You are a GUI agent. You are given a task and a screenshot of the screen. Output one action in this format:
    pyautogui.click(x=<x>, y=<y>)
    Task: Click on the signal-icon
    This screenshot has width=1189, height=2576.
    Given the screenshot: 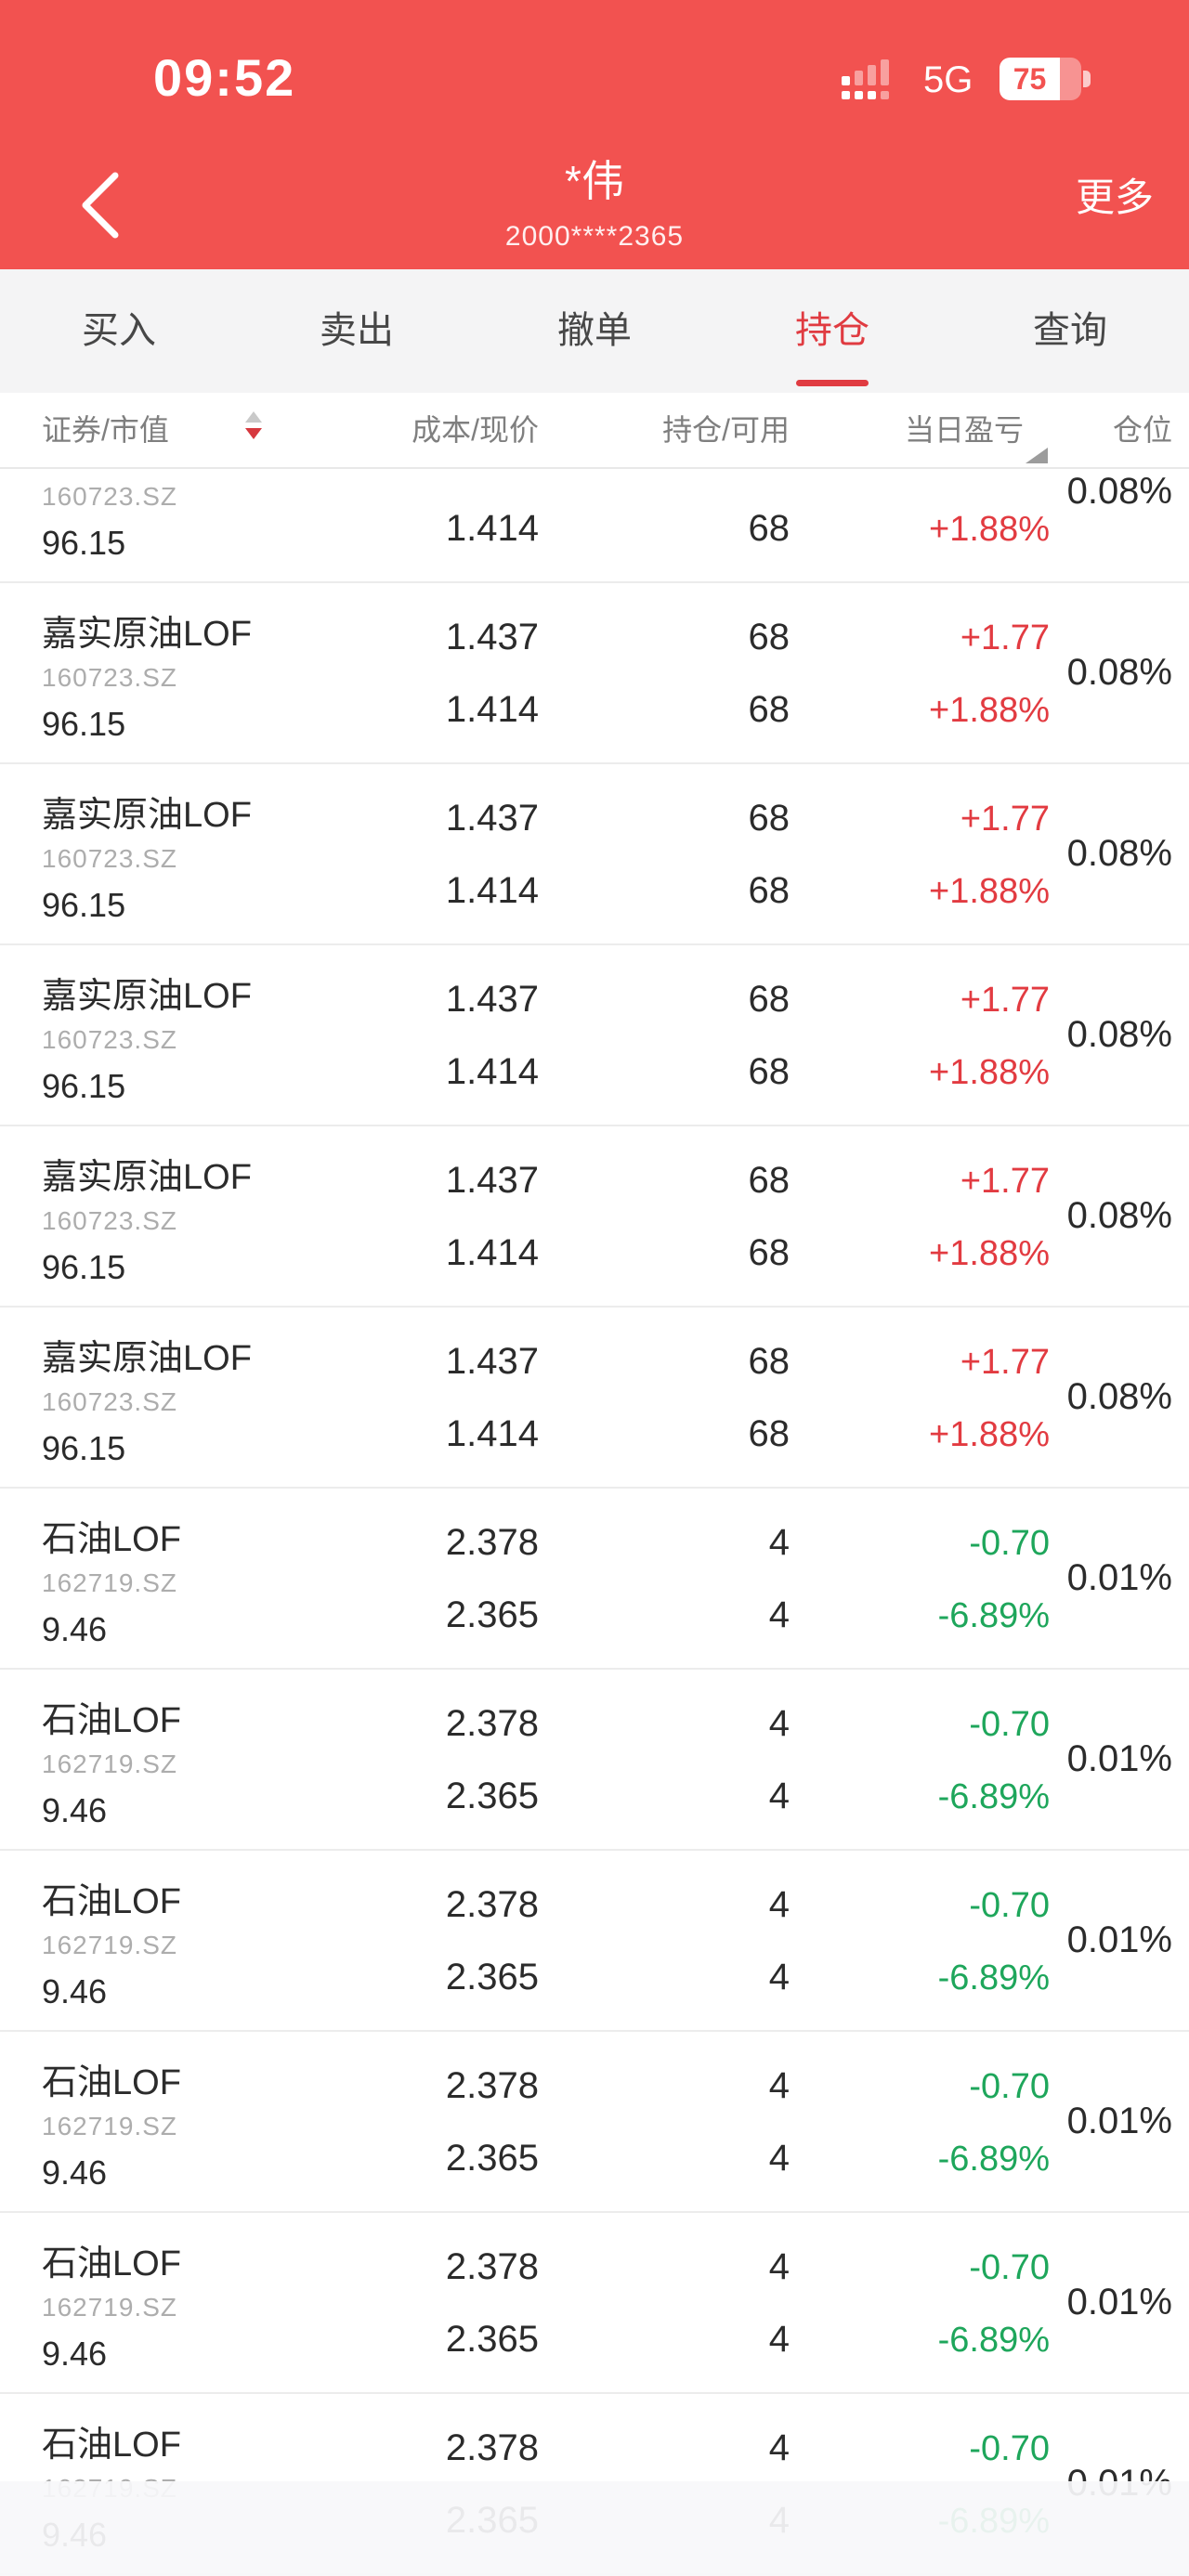 What is the action you would take?
    pyautogui.click(x=868, y=79)
    